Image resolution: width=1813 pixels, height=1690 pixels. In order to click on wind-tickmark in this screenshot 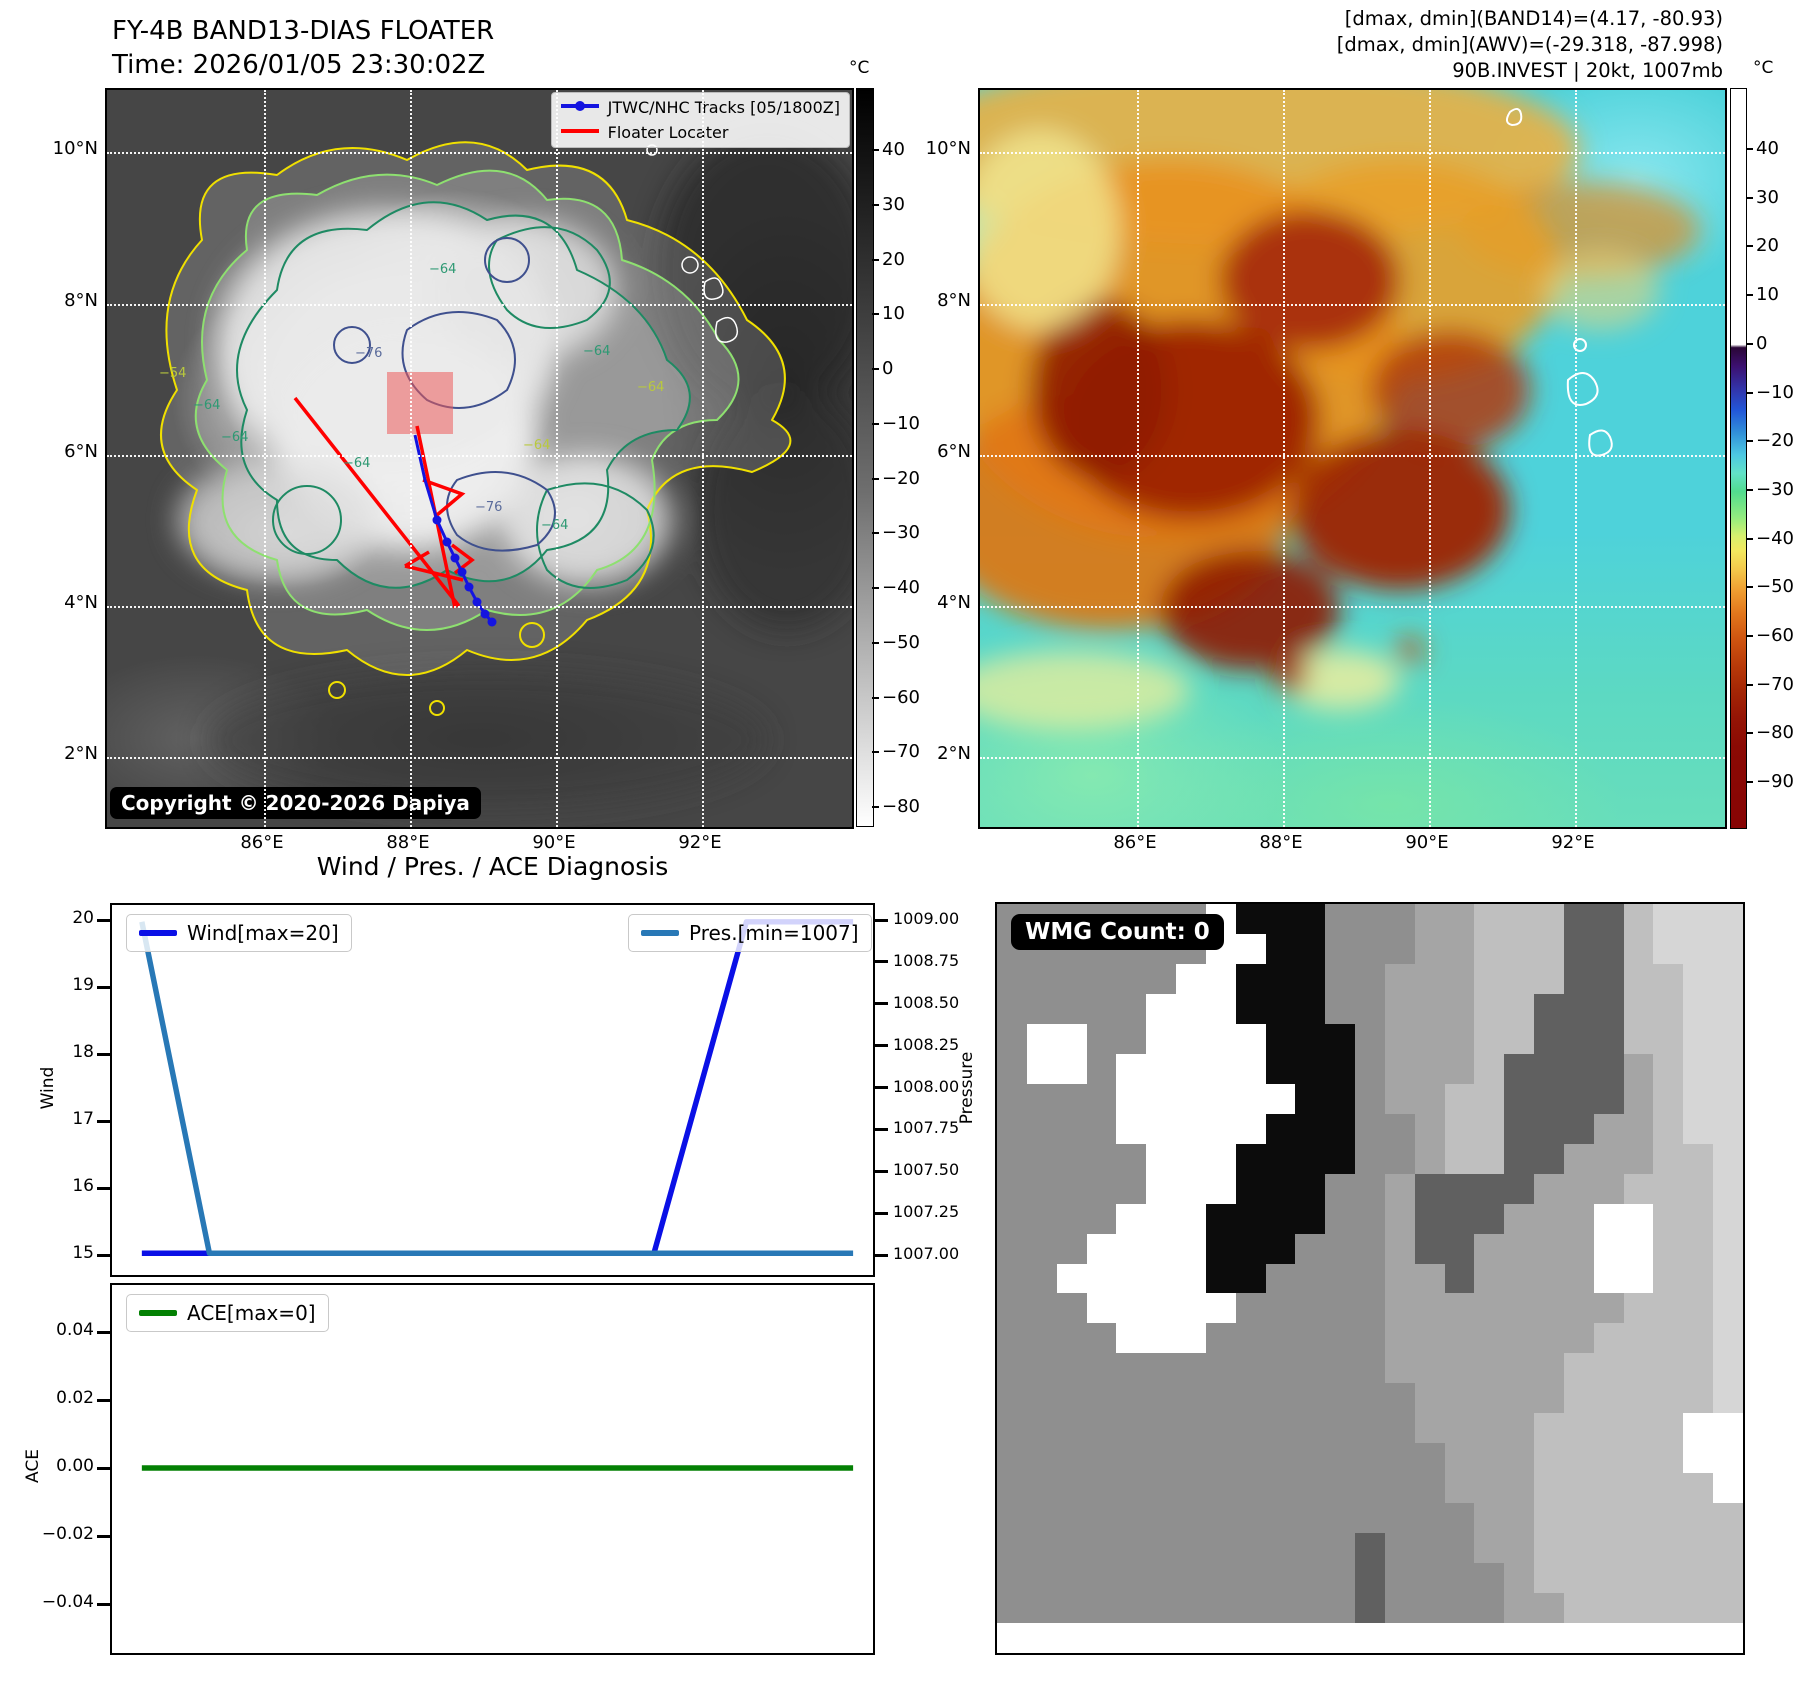, I will do `click(103, 920)`.